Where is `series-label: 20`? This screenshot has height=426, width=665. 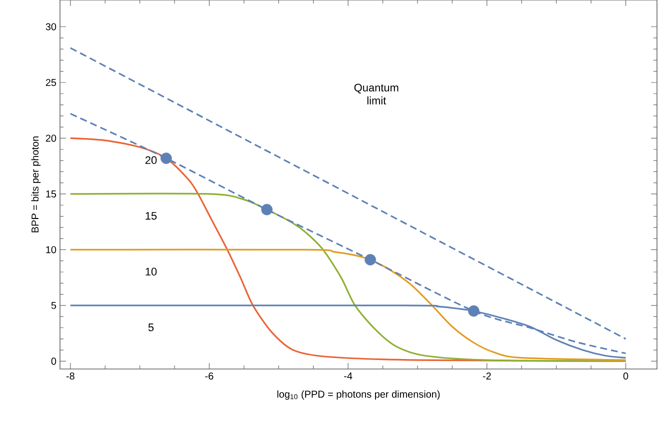 series-label: 20 is located at coordinates (151, 160).